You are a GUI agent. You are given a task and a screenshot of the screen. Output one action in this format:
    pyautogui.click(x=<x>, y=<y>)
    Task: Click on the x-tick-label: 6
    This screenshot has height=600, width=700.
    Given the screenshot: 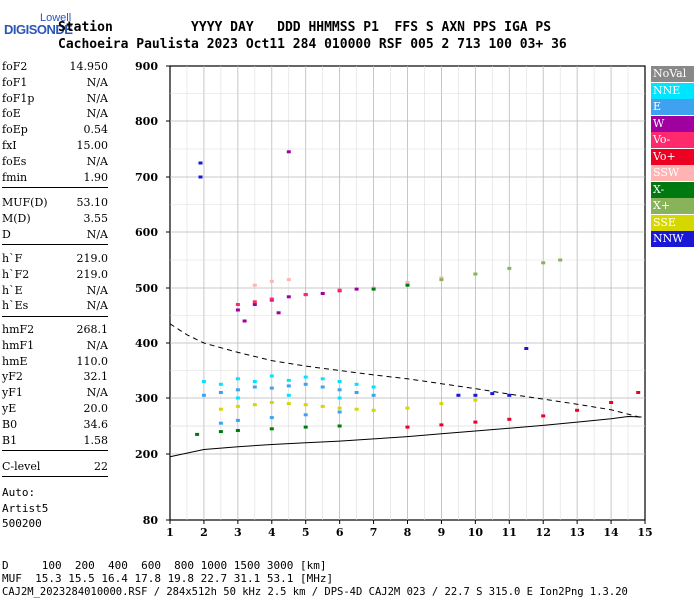 What is the action you would take?
    pyautogui.click(x=340, y=532)
    